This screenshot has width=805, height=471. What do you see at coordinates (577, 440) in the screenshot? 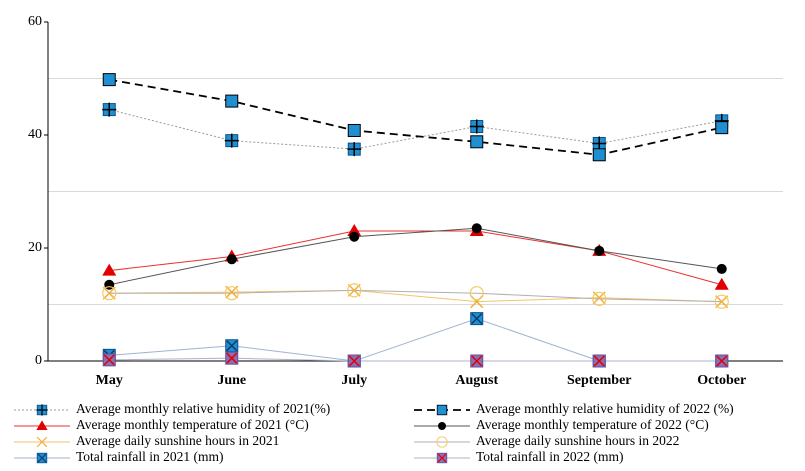
I see `legend-label: Average daily sunshine hours in 2022` at bounding box center [577, 440].